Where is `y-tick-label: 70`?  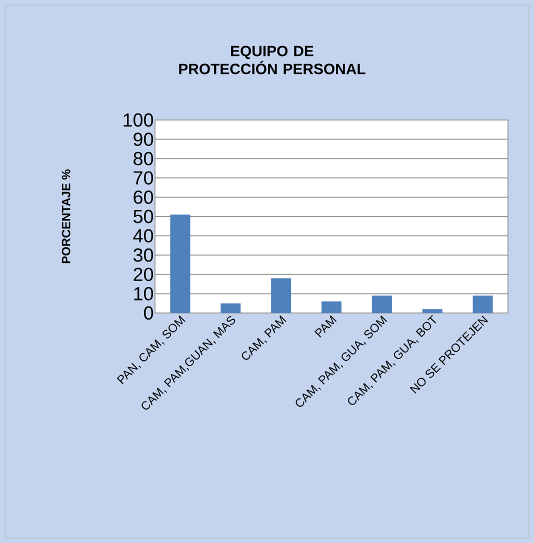 y-tick-label: 70 is located at coordinates (144, 178).